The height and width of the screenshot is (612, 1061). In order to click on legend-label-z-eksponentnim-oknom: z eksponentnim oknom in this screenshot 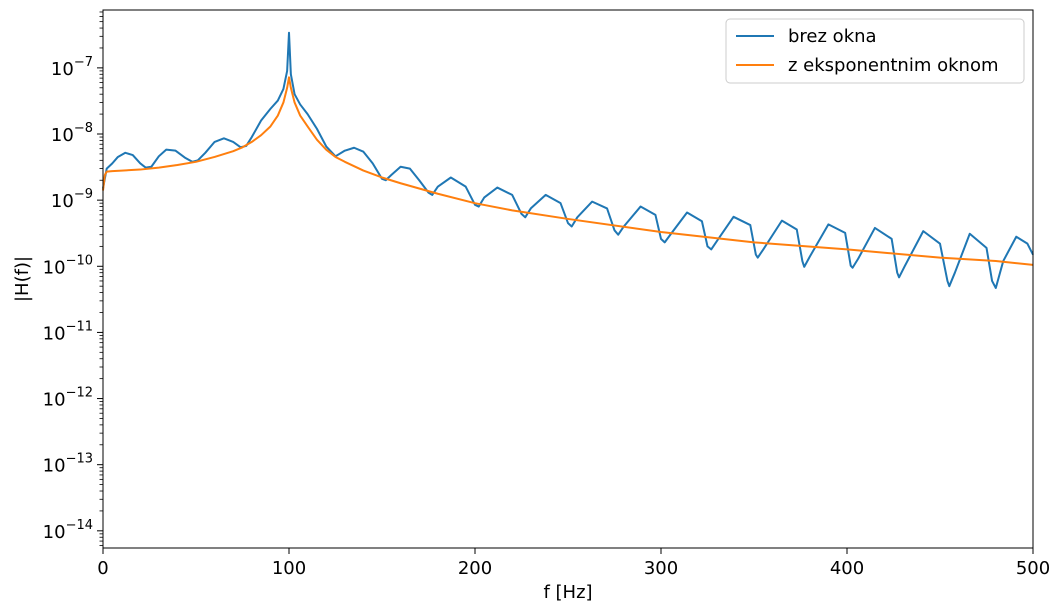, I will do `click(893, 65)`.